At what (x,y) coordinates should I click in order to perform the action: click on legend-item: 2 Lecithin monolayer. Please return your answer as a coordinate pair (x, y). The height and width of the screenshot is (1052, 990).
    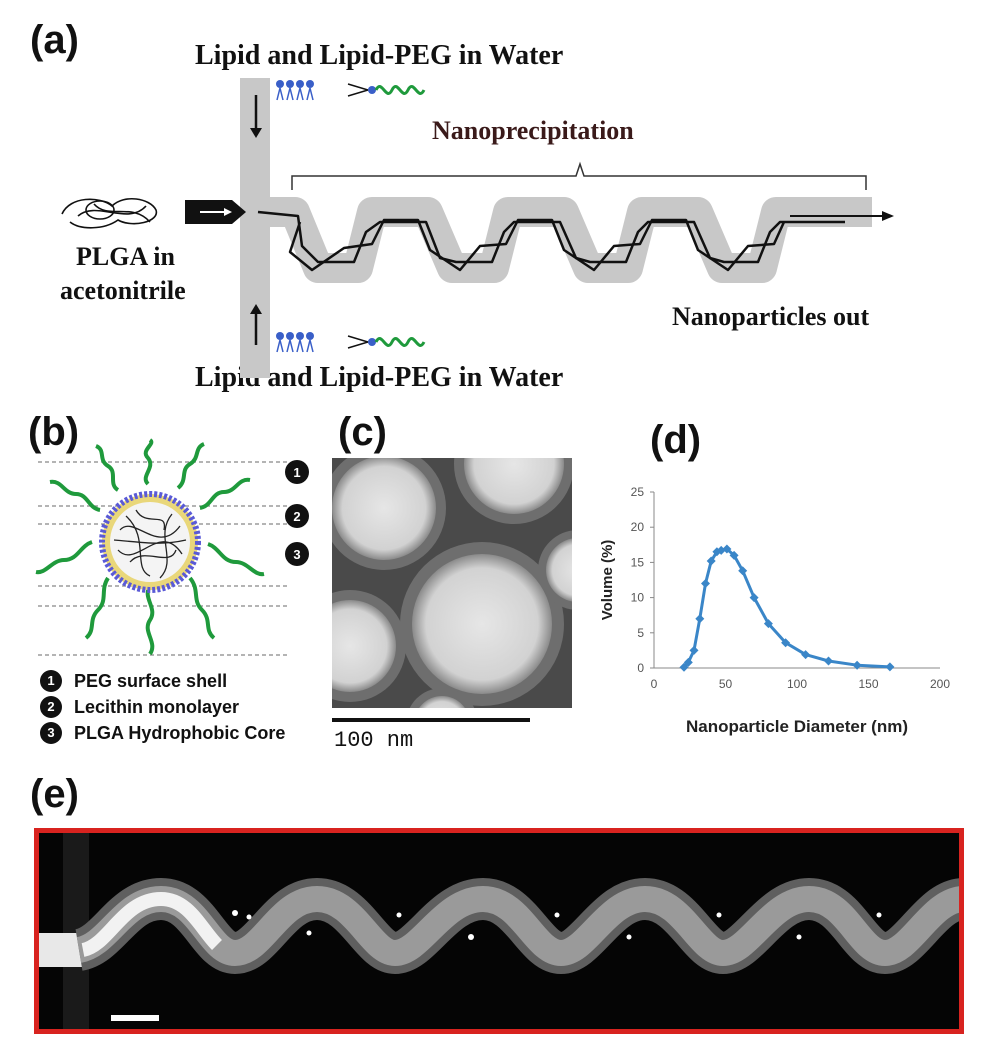
    Looking at the image, I should click on (162, 707).